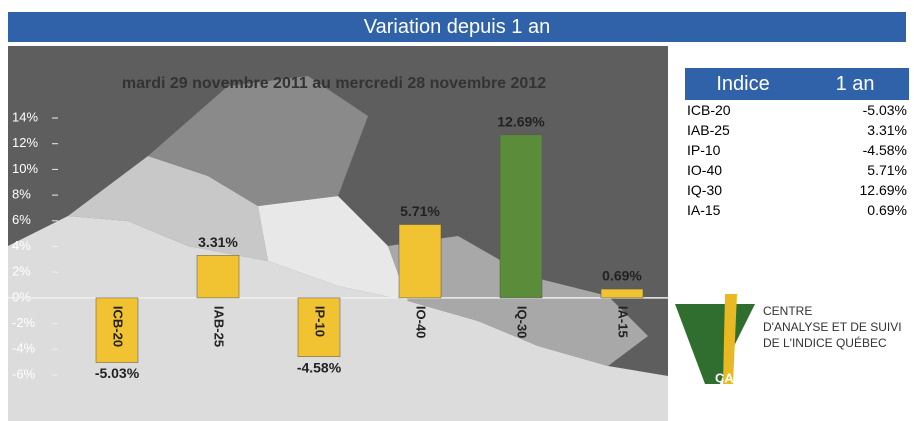  I want to click on table-cell: 0.69%, so click(887, 210).